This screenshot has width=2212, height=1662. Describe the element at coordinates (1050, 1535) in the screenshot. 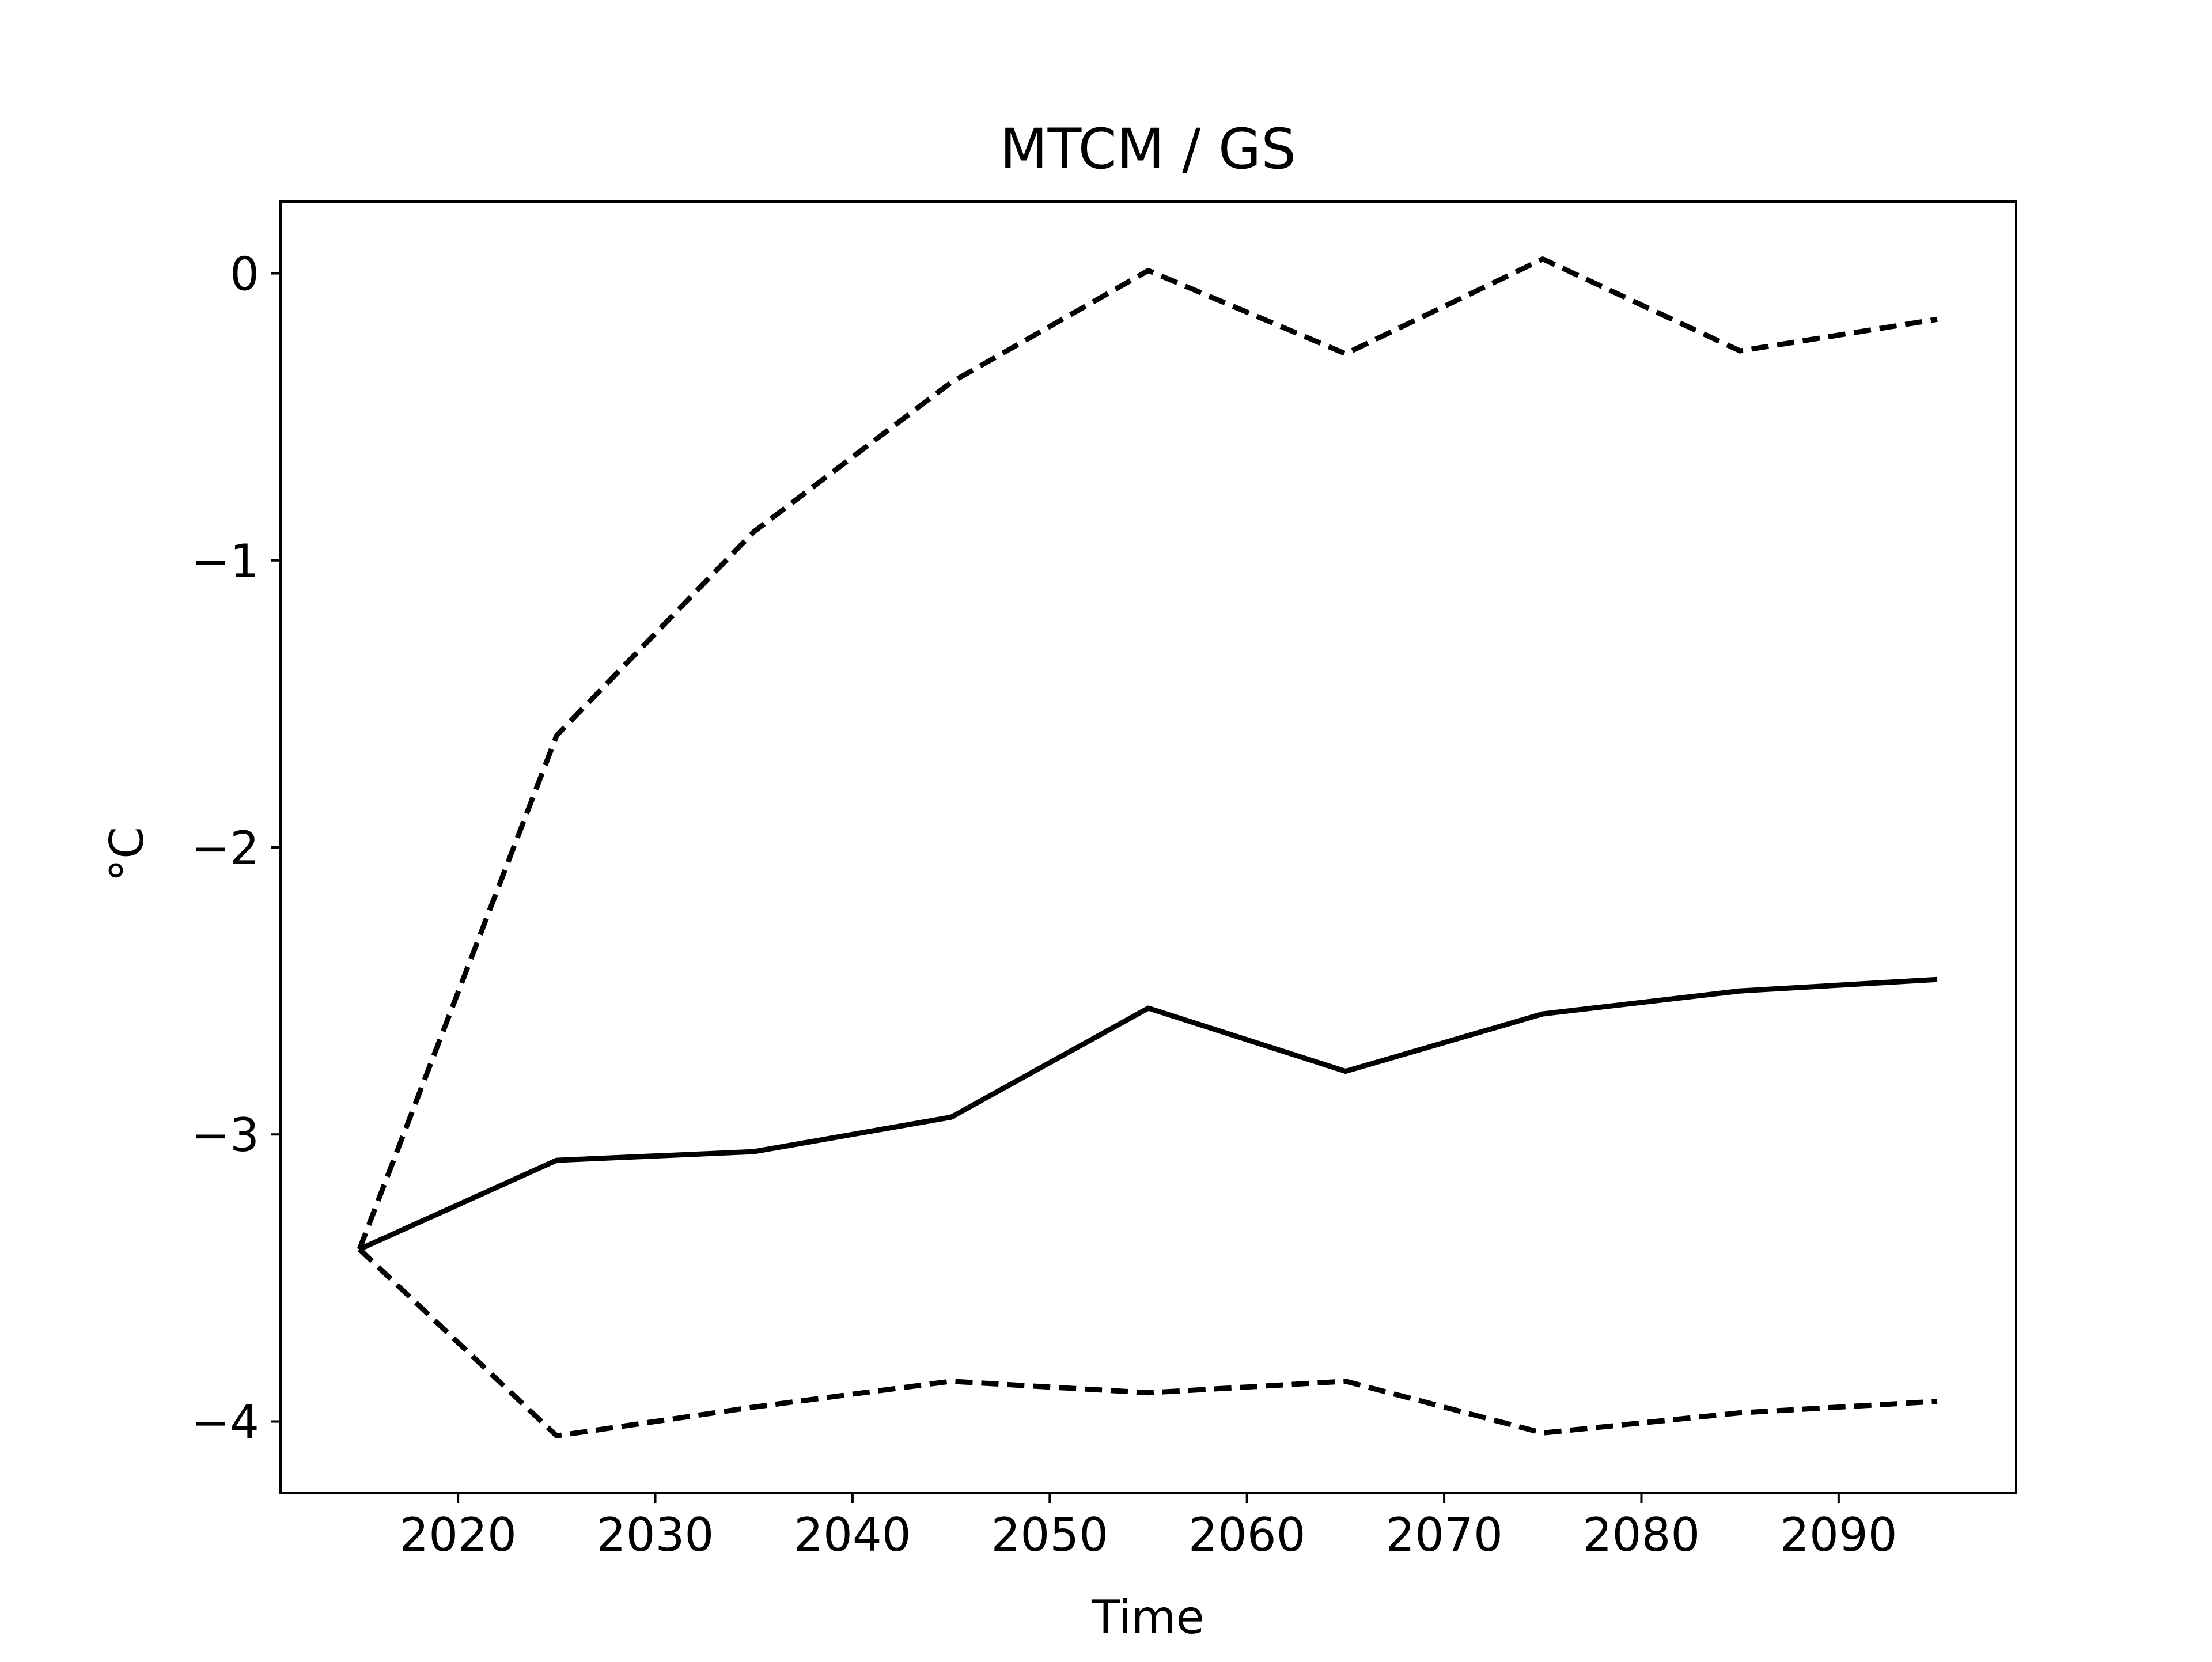

I see `x-tick-label: 2050` at that location.